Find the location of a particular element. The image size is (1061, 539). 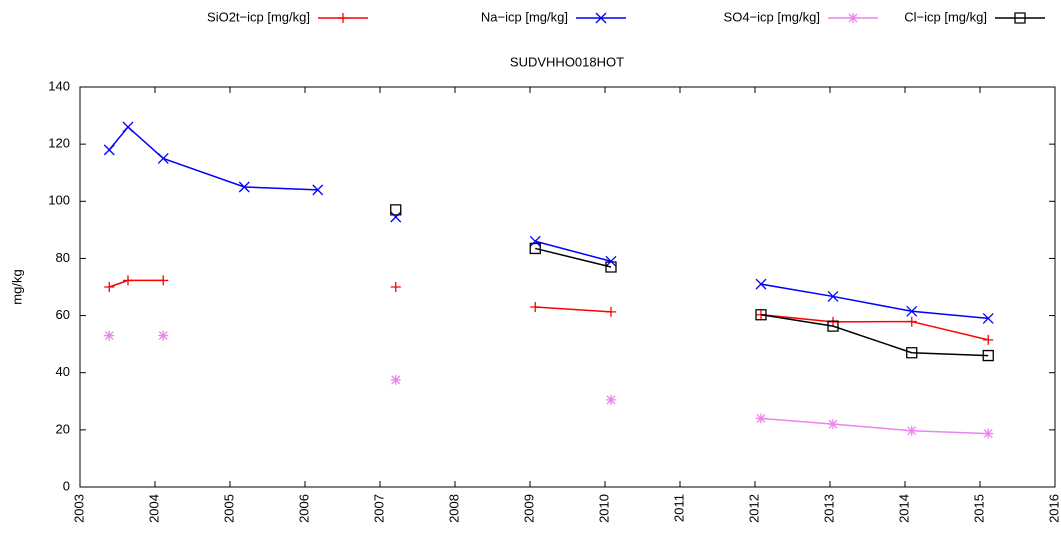

legend-label: SO4−icp [mg/kg] is located at coordinates (772, 16).